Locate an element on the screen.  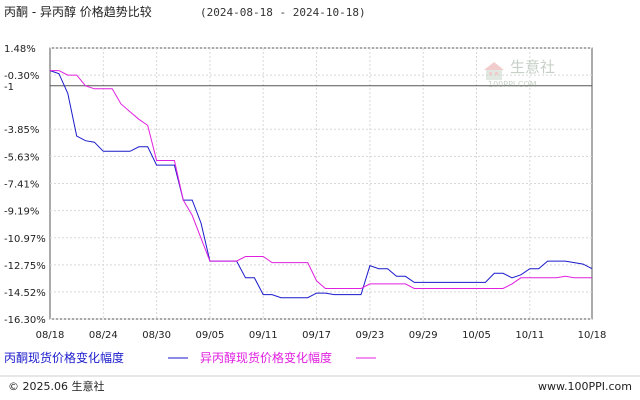
legend-label-acetone: 丙酮现货价格变化幅度 is located at coordinates (64, 357).